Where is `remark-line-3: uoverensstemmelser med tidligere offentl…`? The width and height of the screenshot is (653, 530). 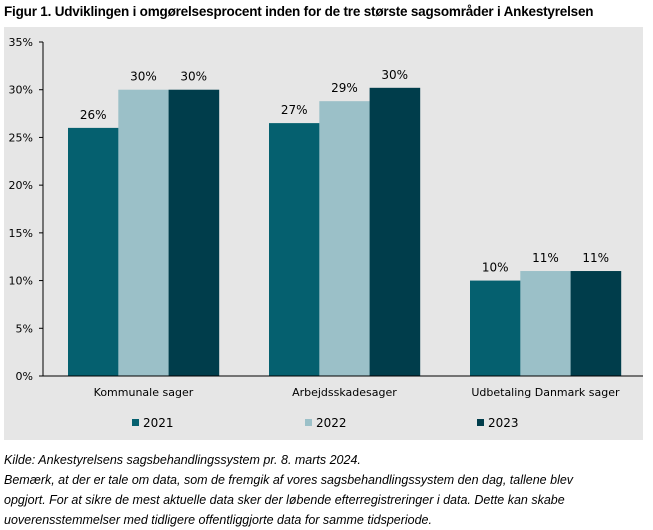 remark-line-3: uoverensstemmelser med tidligere offentl… is located at coordinates (218, 520).